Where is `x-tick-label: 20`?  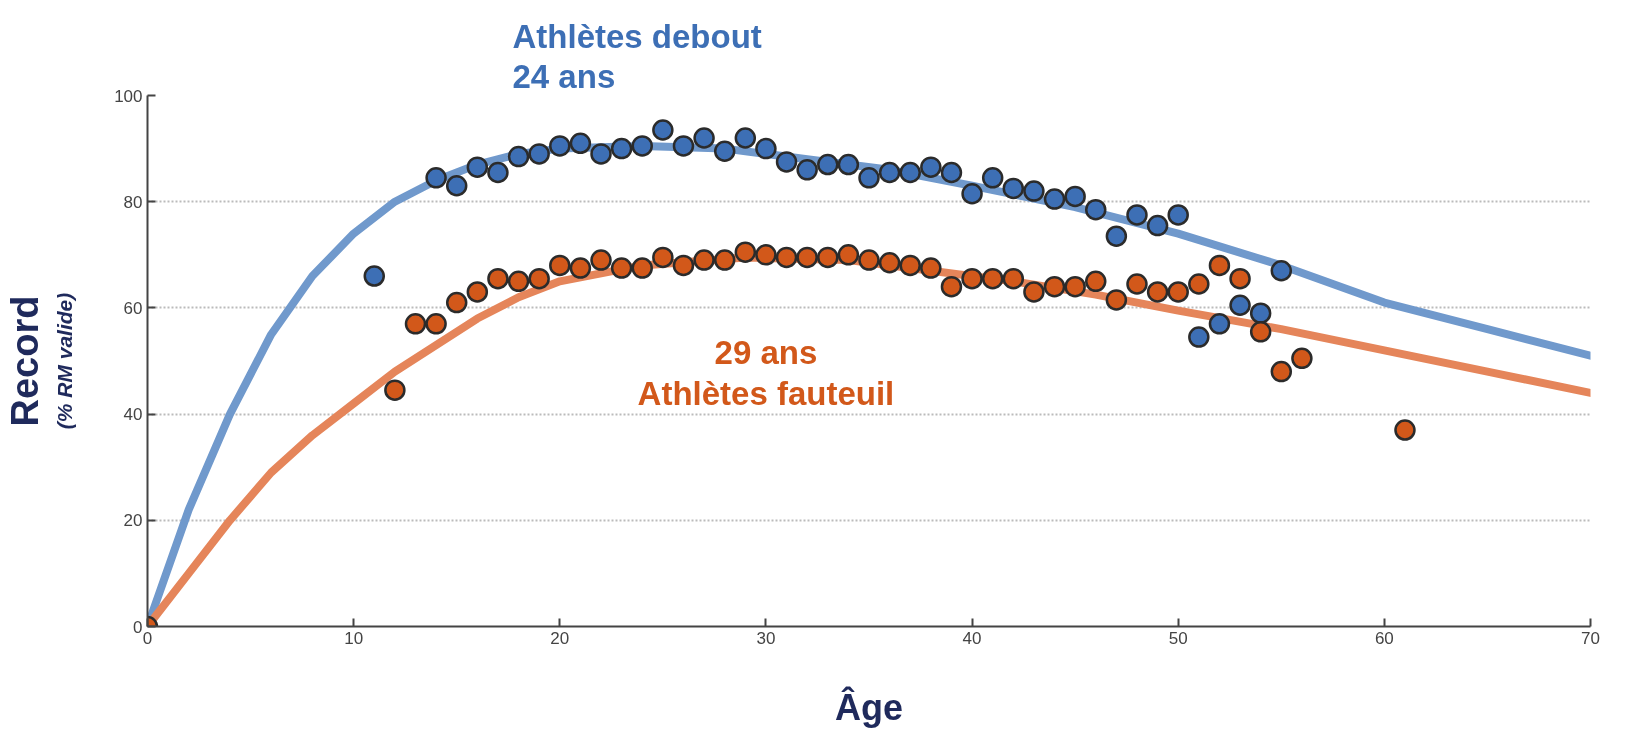
x-tick-label: 20 is located at coordinates (560, 638).